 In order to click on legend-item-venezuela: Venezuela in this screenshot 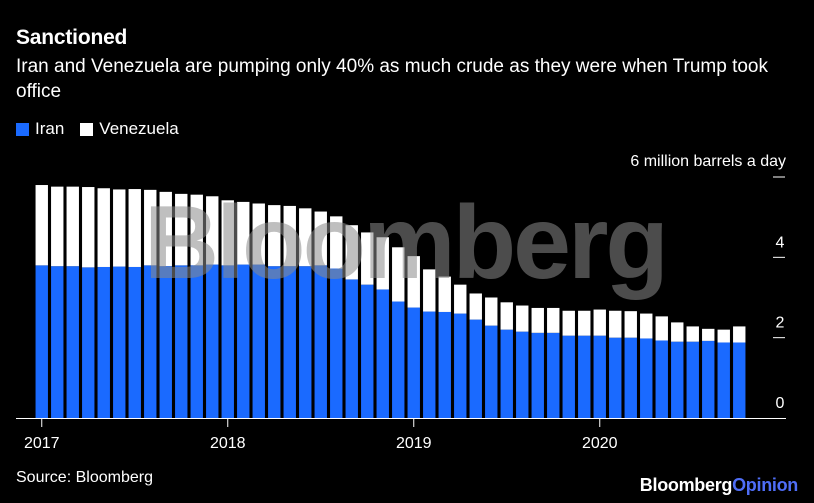, I will do `click(129, 129)`.